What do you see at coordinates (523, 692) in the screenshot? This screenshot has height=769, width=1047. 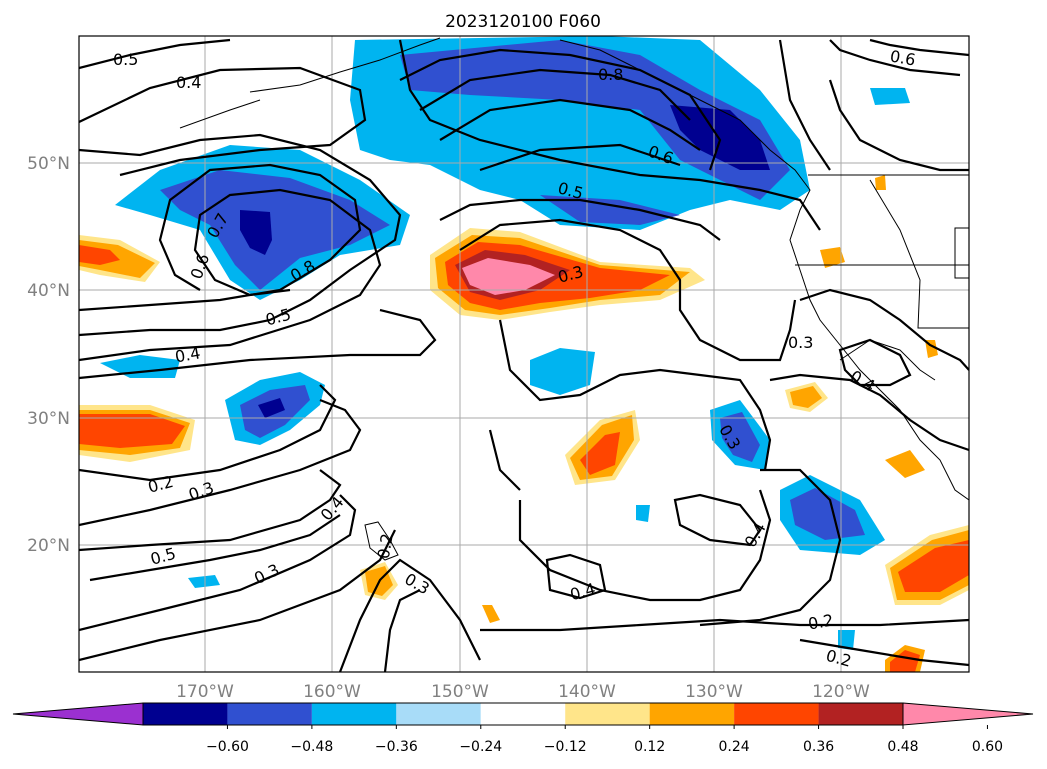 I see `longitude-labels: 170°W 160°W 150°W 140°W 130°W 120°W` at bounding box center [523, 692].